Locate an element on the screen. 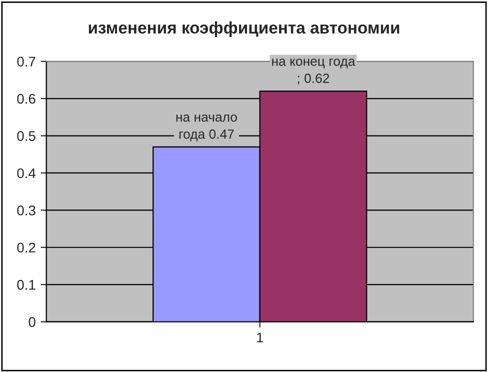  y-tick-label: 0.3 is located at coordinates (26, 211).